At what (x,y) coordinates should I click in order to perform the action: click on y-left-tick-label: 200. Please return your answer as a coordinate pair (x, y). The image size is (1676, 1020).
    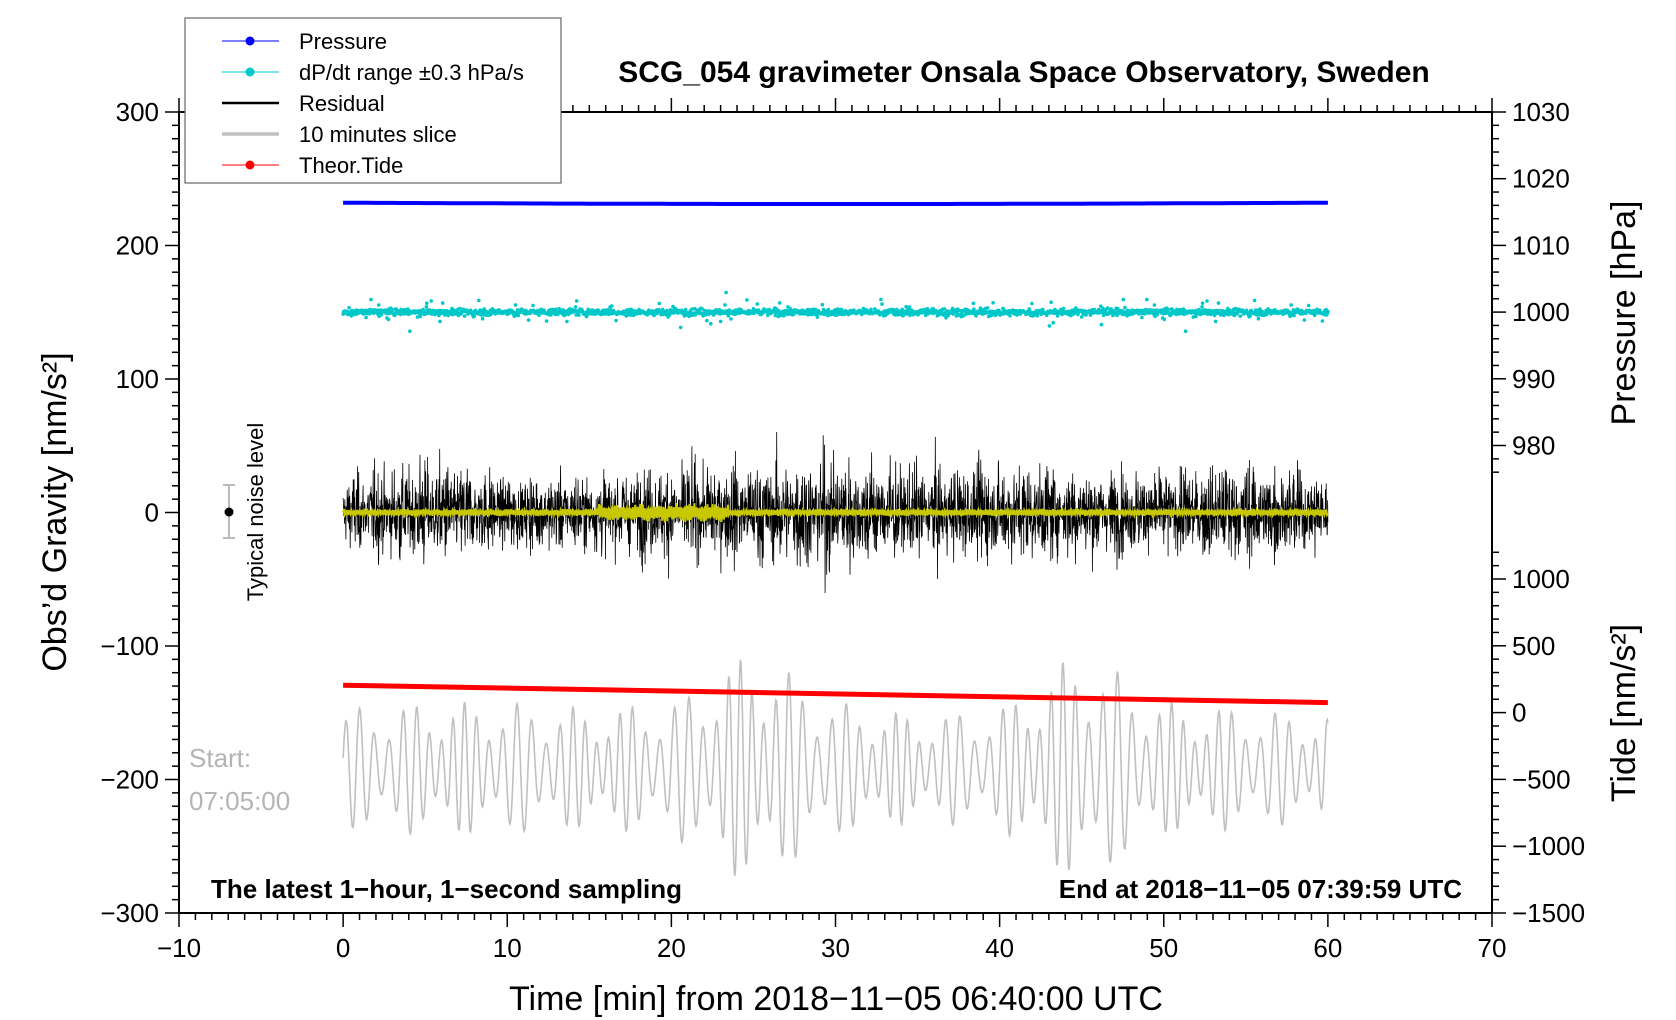
    Looking at the image, I should click on (137, 246).